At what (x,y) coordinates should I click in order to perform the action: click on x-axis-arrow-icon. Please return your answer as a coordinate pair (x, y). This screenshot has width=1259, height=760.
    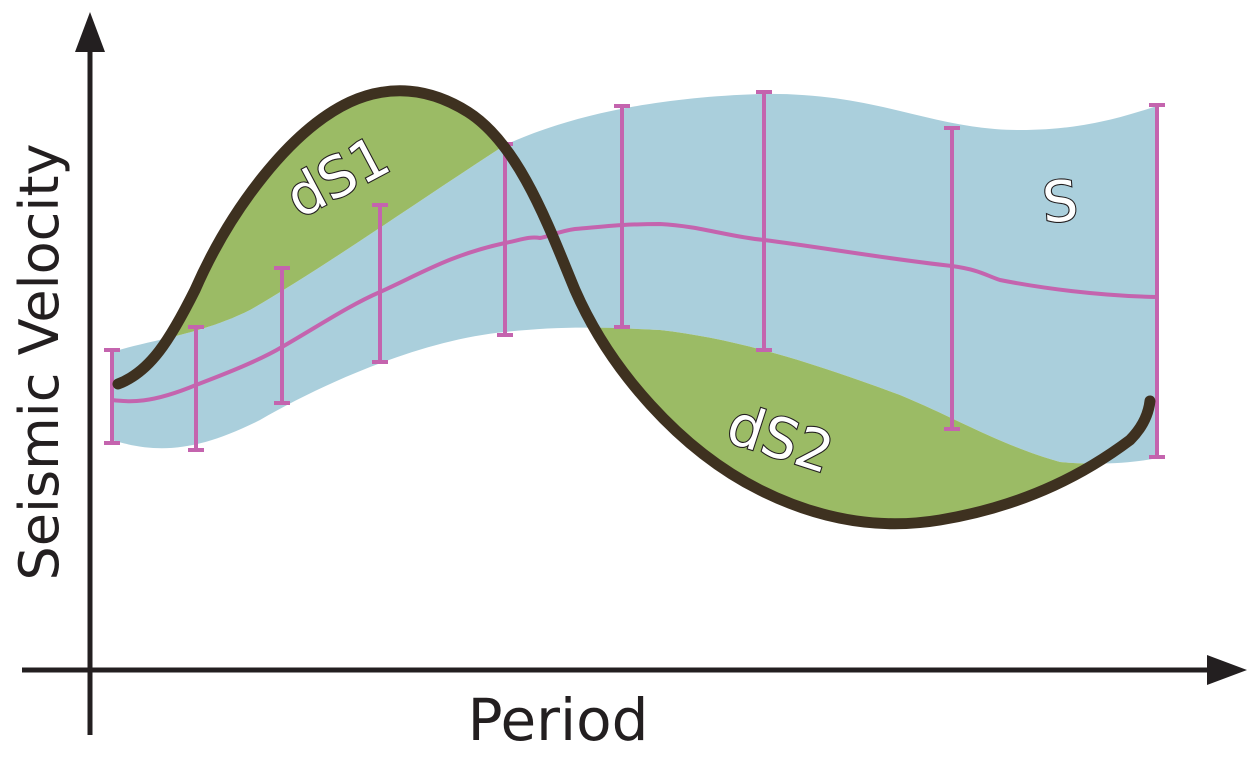
    Looking at the image, I should click on (1227, 670).